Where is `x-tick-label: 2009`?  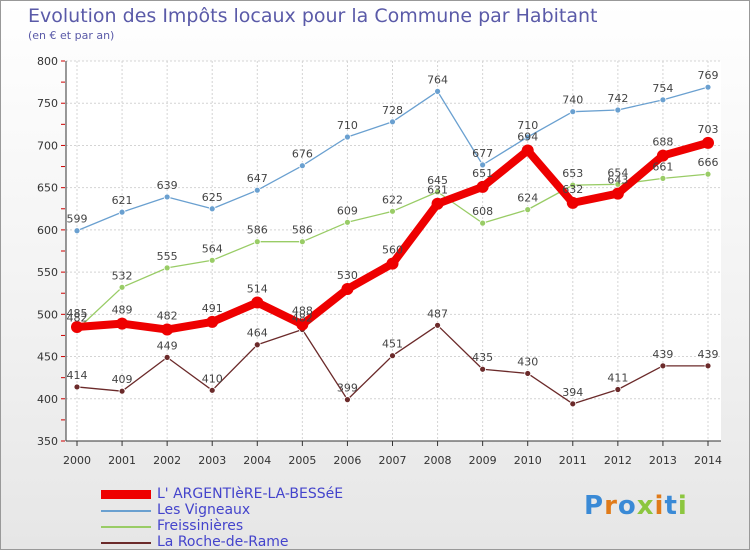 x-tick-label: 2009 is located at coordinates (483, 460).